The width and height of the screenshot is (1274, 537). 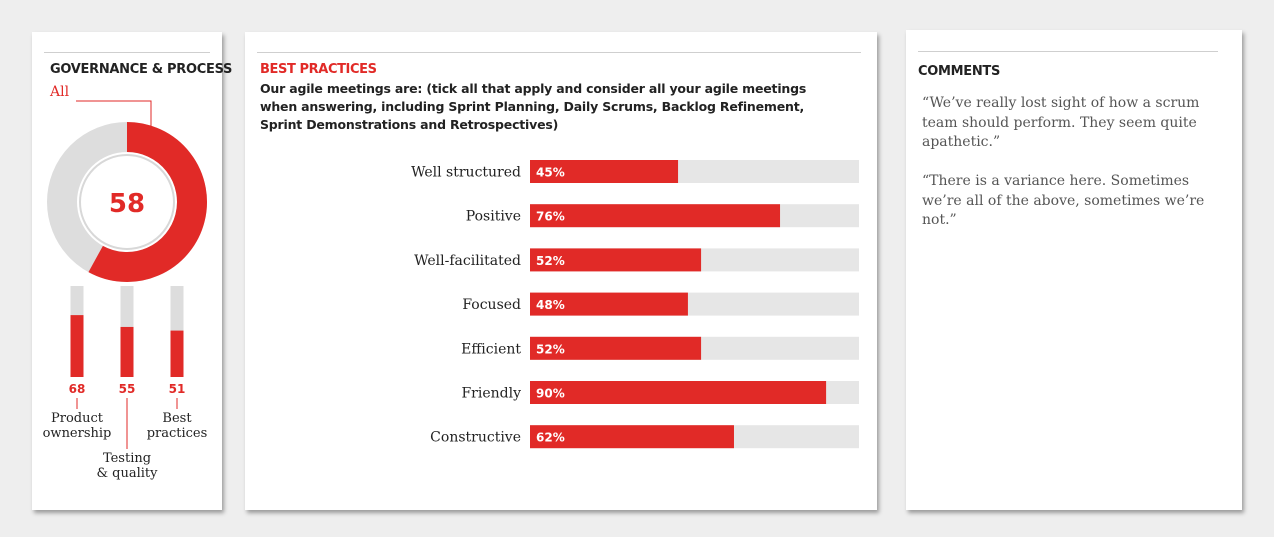 I want to click on mini-bar-value: 51, so click(x=177, y=389).